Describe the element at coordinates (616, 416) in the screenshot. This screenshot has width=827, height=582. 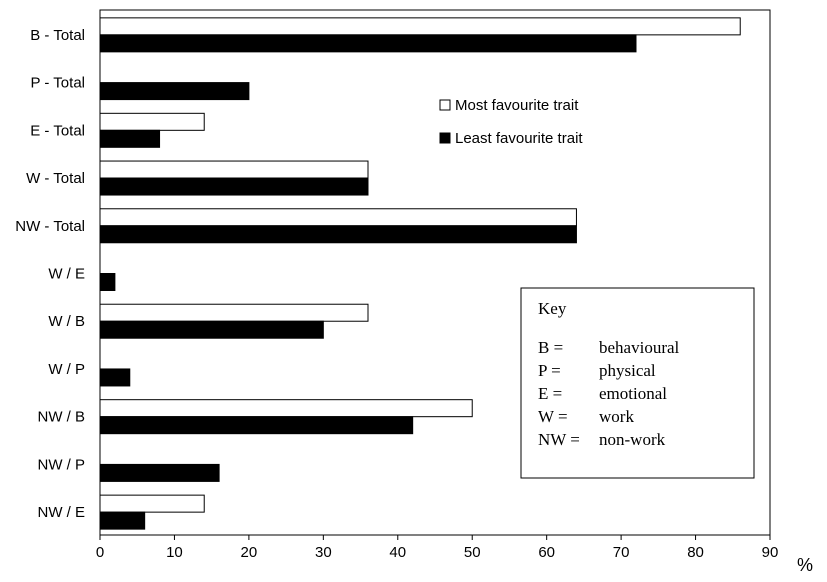
I see `key-meaning: work` at that location.